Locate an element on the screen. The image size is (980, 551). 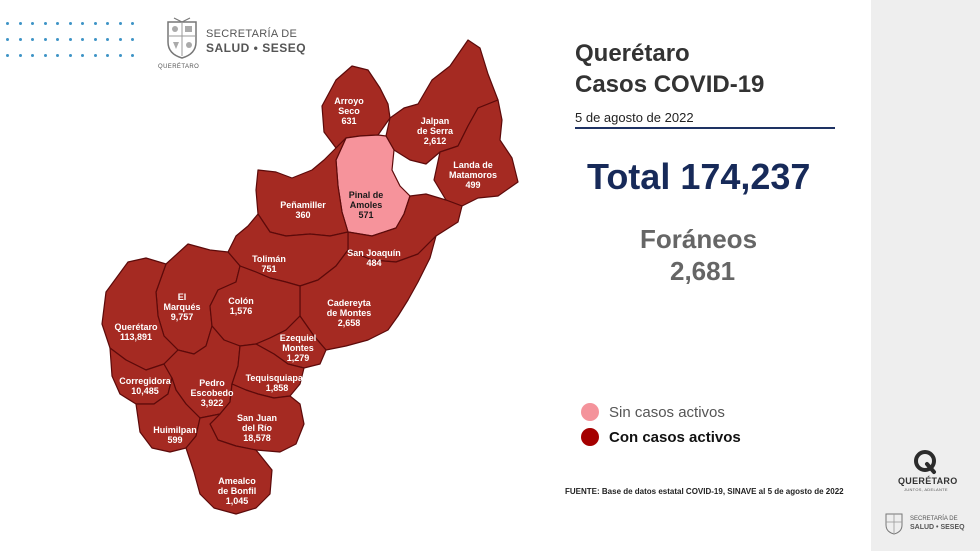
municipality-name-line: Tolimán is located at coordinates (269, 259).